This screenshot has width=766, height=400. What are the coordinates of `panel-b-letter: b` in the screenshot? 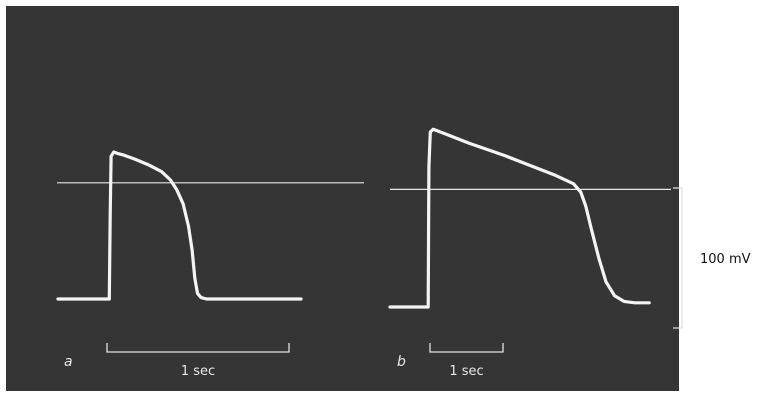 It's located at (401, 362).